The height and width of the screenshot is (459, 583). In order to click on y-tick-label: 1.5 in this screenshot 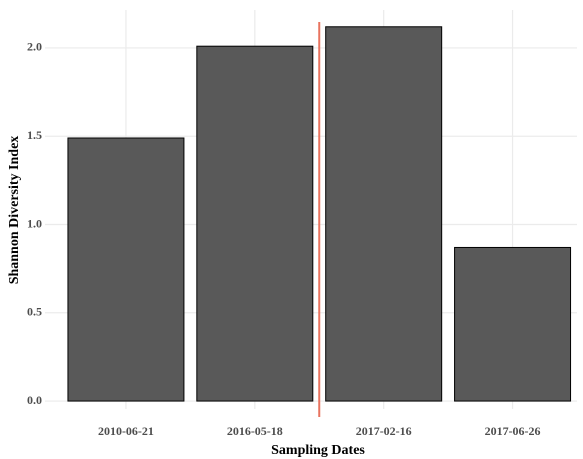, I will do `click(34, 135)`.